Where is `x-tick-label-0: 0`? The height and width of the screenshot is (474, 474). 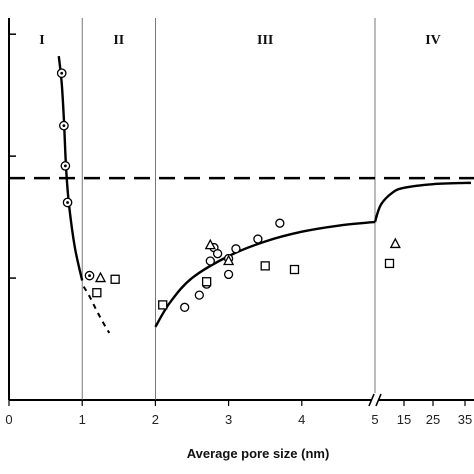
x-tick-label-0: 0 is located at coordinates (8, 419).